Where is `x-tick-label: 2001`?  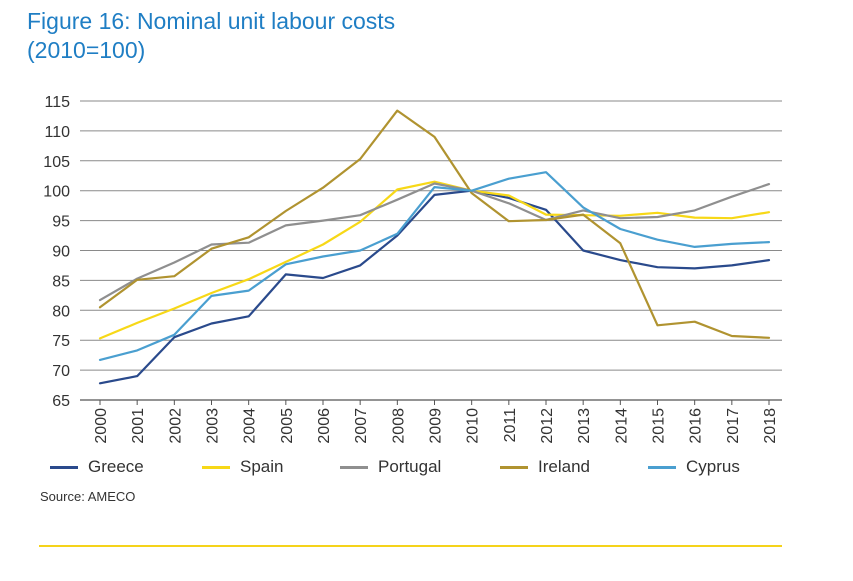 x-tick-label: 2001 is located at coordinates (138, 426).